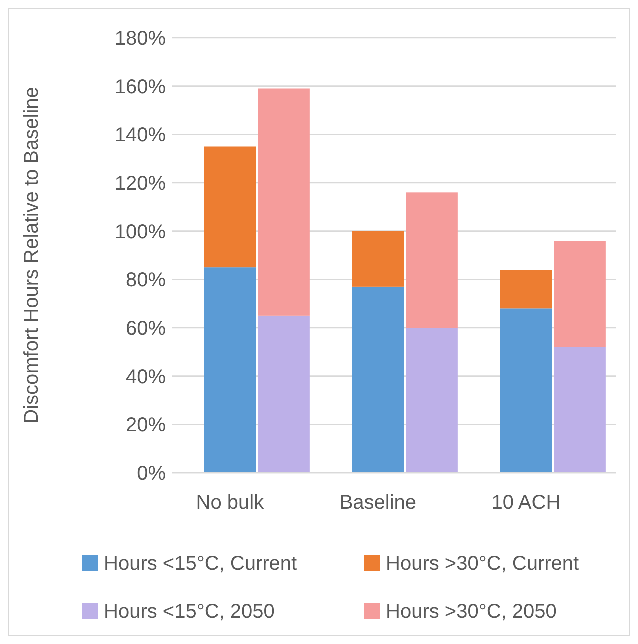 The width and height of the screenshot is (638, 644). What do you see at coordinates (146, 377) in the screenshot?
I see `y-tick-label: 40%` at bounding box center [146, 377].